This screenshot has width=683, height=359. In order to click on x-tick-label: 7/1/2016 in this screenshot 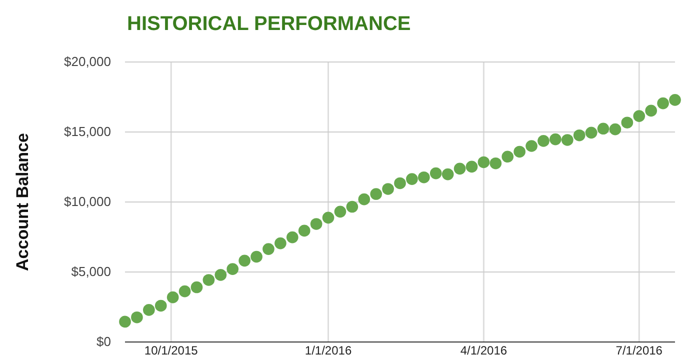, I will do `click(639, 351)`.